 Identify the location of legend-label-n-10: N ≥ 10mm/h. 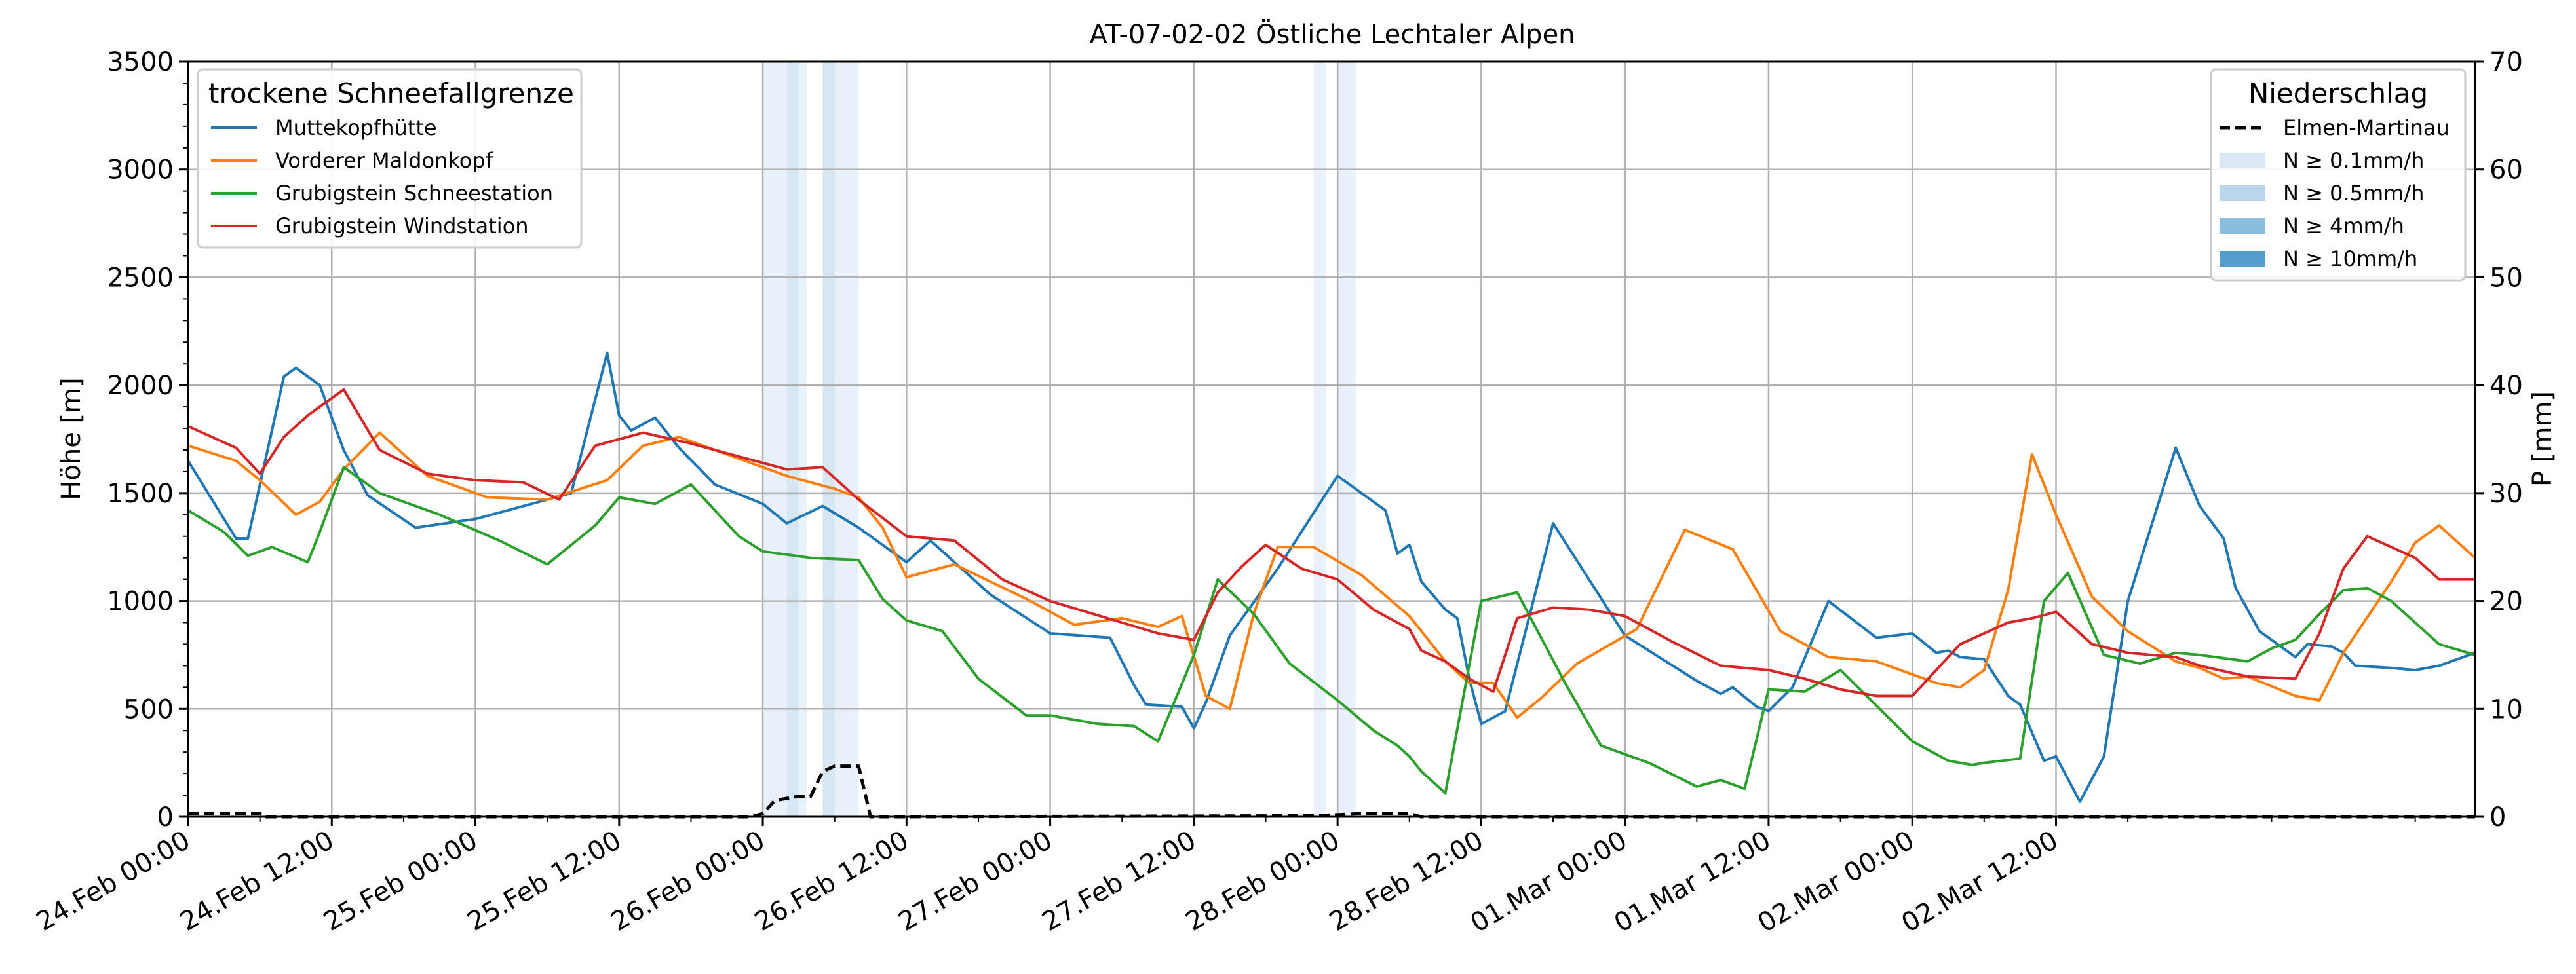
(2350, 258).